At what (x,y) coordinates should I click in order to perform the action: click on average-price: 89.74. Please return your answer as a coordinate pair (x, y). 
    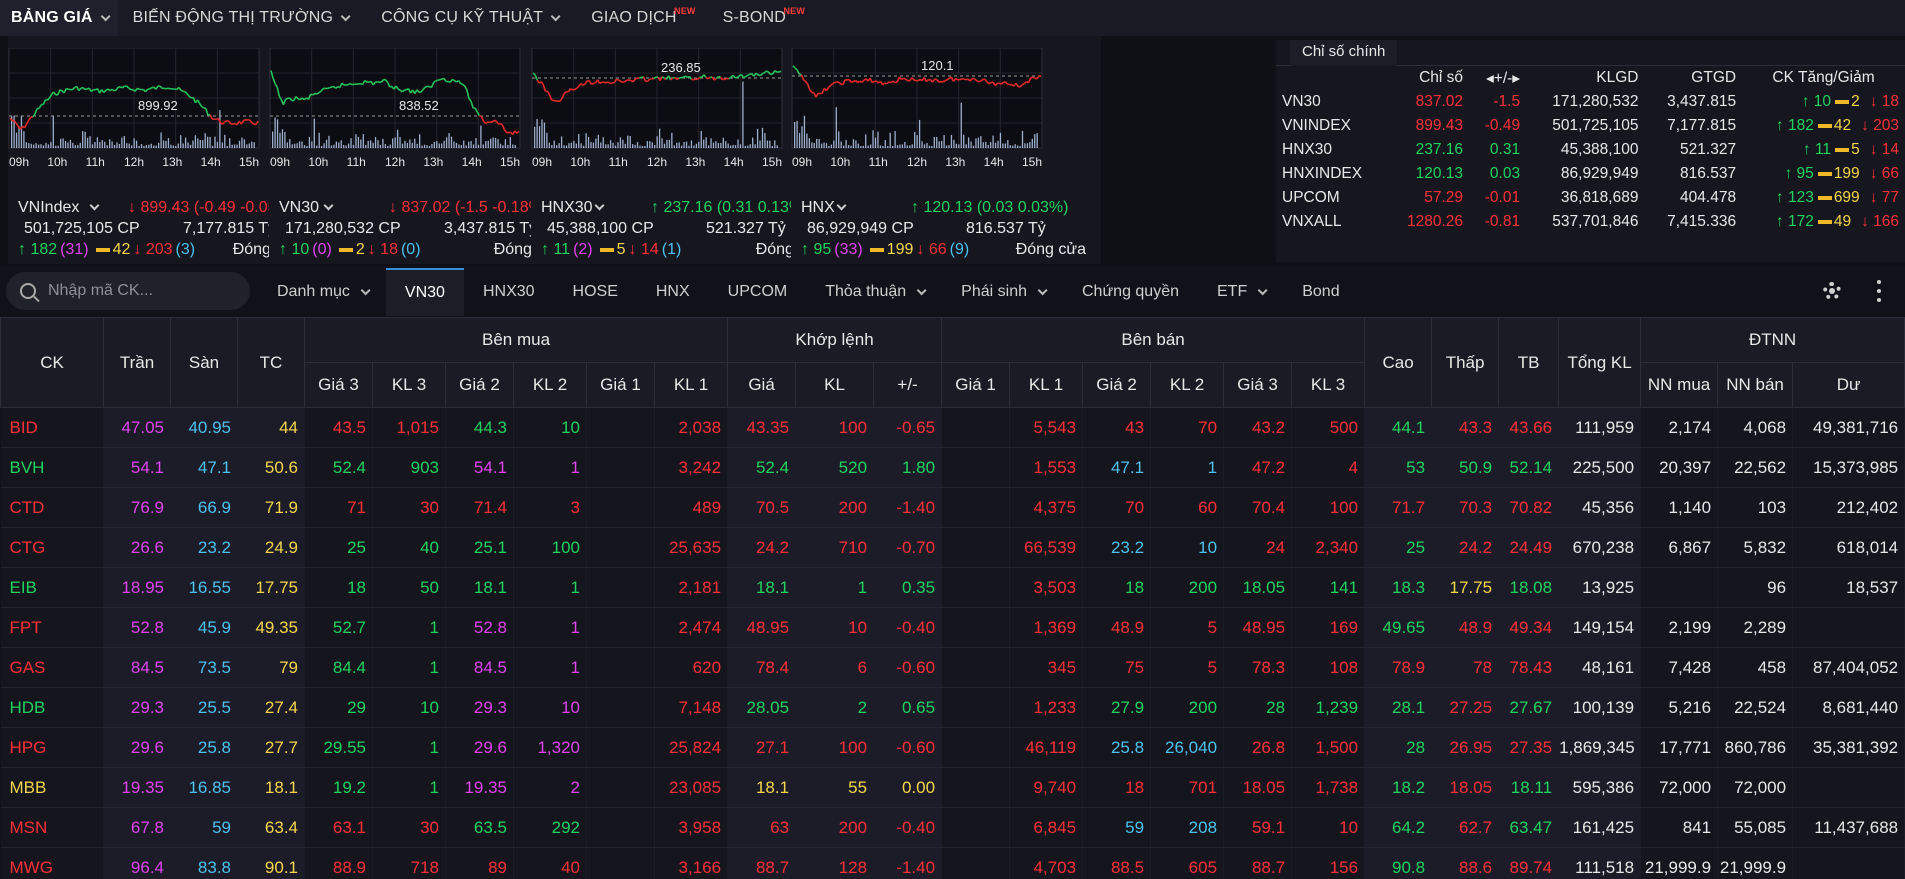
    Looking at the image, I should click on (1529, 863).